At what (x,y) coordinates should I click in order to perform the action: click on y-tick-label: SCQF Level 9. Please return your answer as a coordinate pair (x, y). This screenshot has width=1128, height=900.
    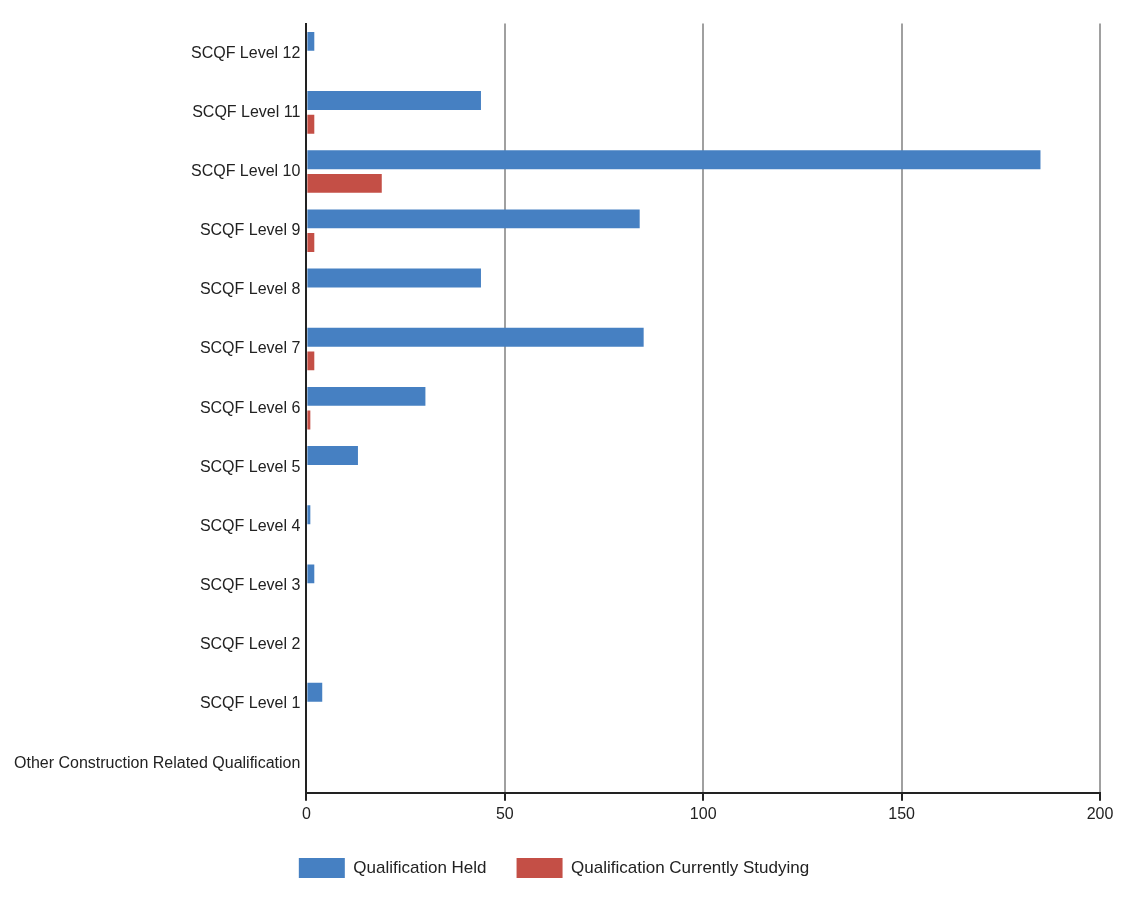
    Looking at the image, I should click on (250, 230).